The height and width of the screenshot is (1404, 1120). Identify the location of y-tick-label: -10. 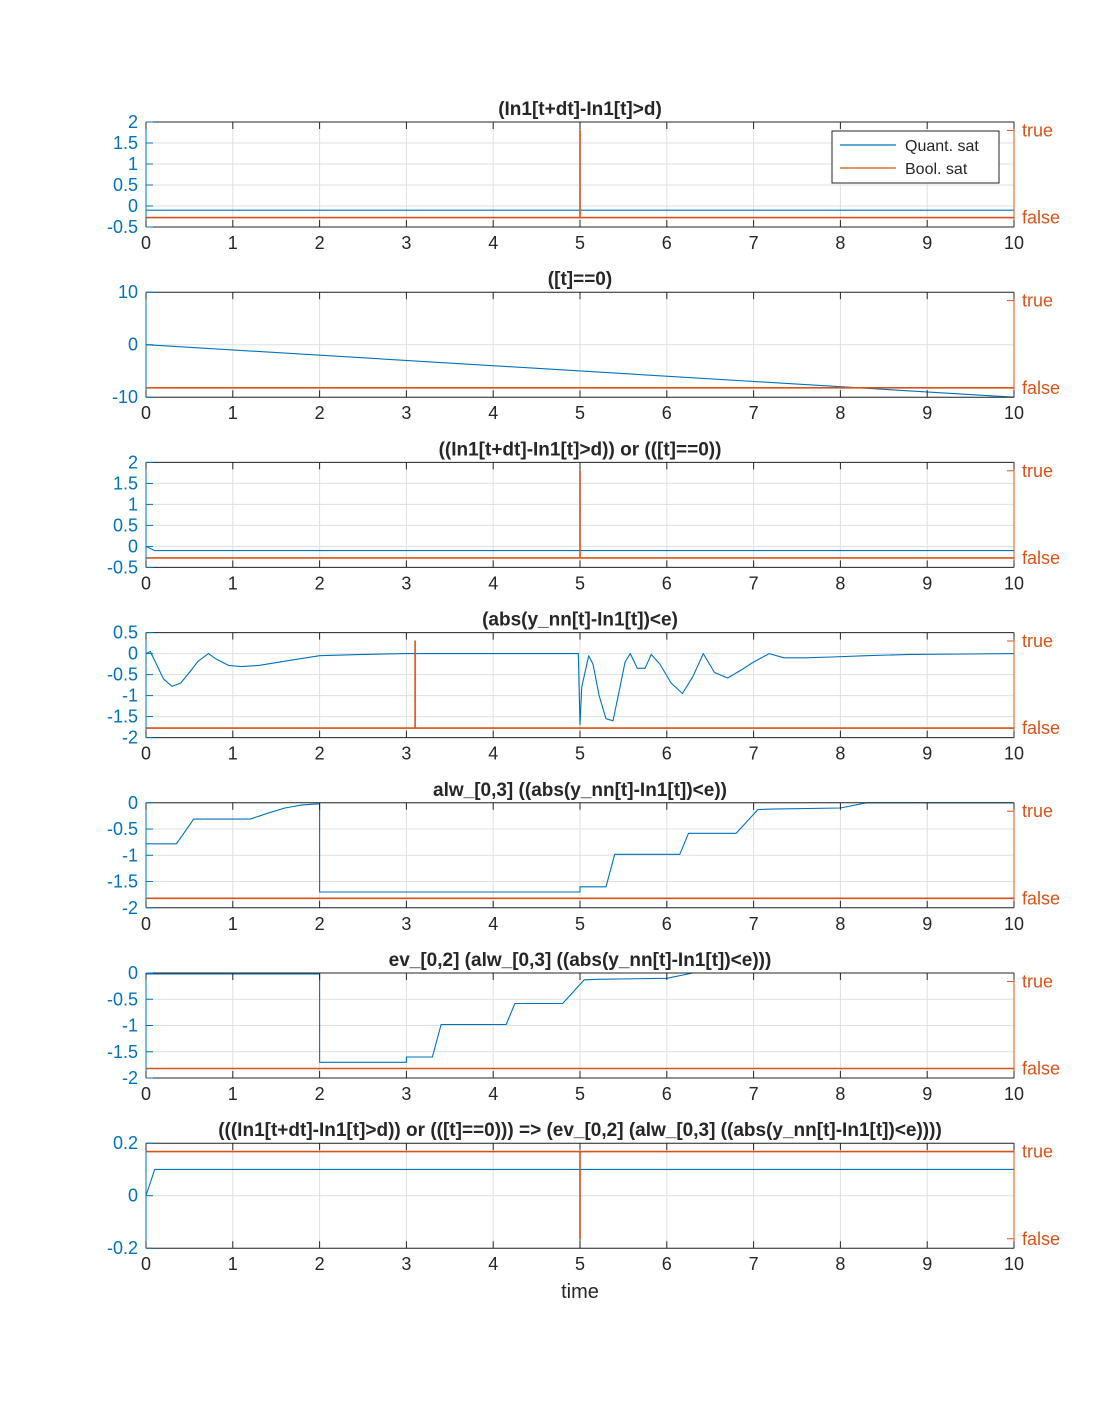
(125, 397).